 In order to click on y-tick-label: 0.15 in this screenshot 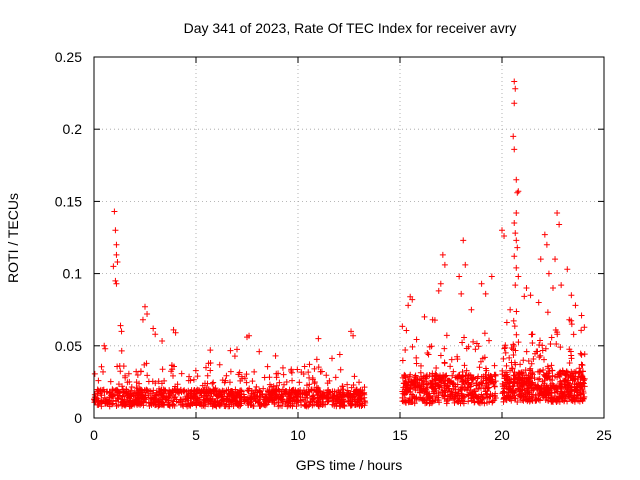, I will do `click(68, 201)`.